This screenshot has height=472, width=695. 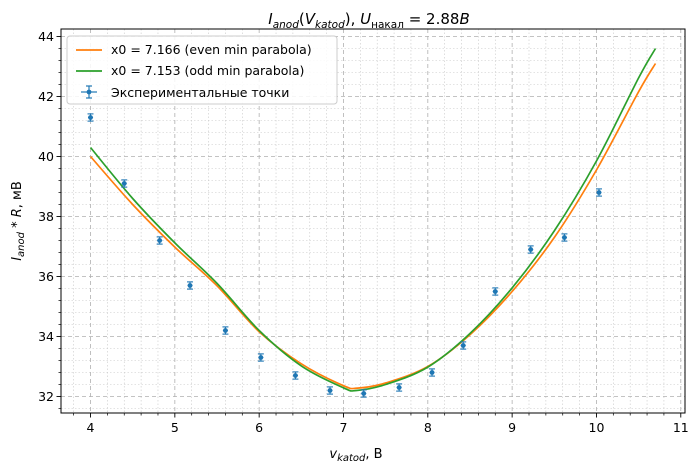 What do you see at coordinates (211, 49) in the screenshot?
I see `legend-label-even: x0 = 7.166 (even min parabola)` at bounding box center [211, 49].